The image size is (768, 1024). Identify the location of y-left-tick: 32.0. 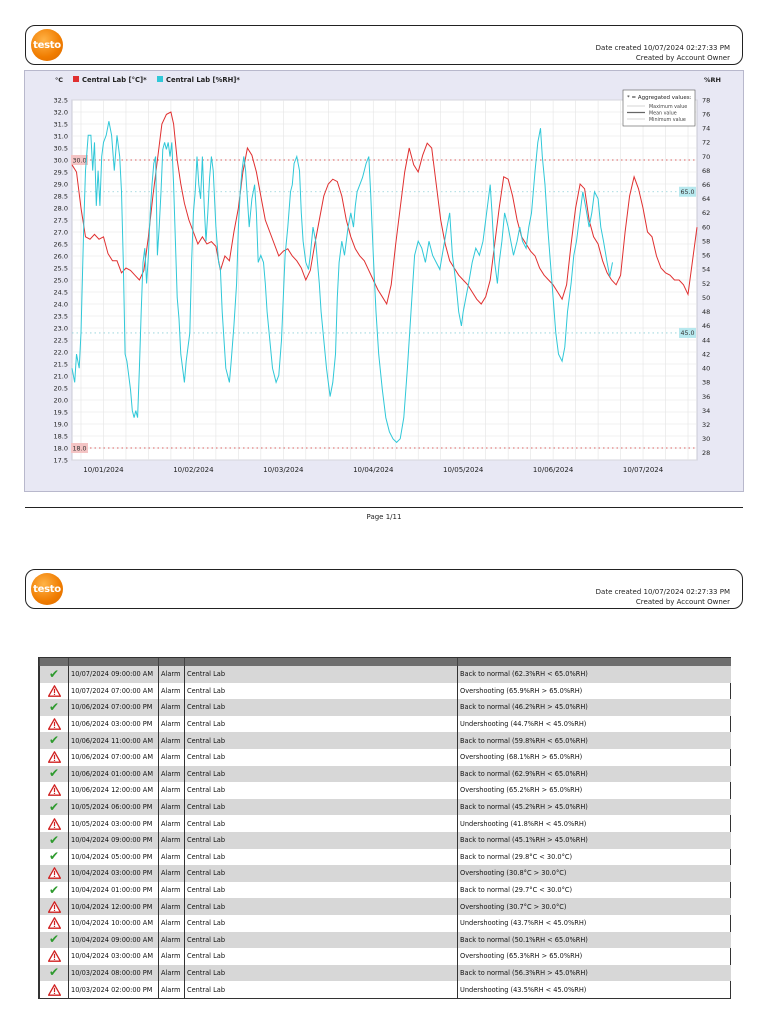
(61, 112).